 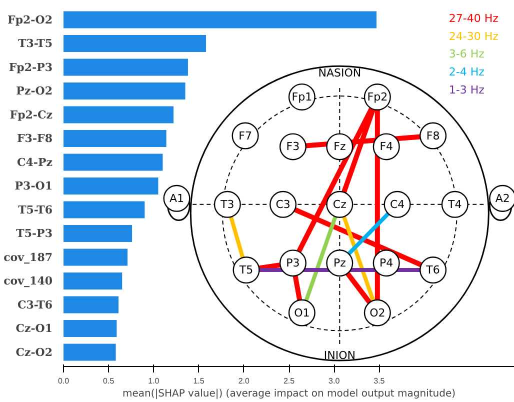 What do you see at coordinates (466, 90) in the screenshot?
I see `annotation: 1-3 Hz` at bounding box center [466, 90].